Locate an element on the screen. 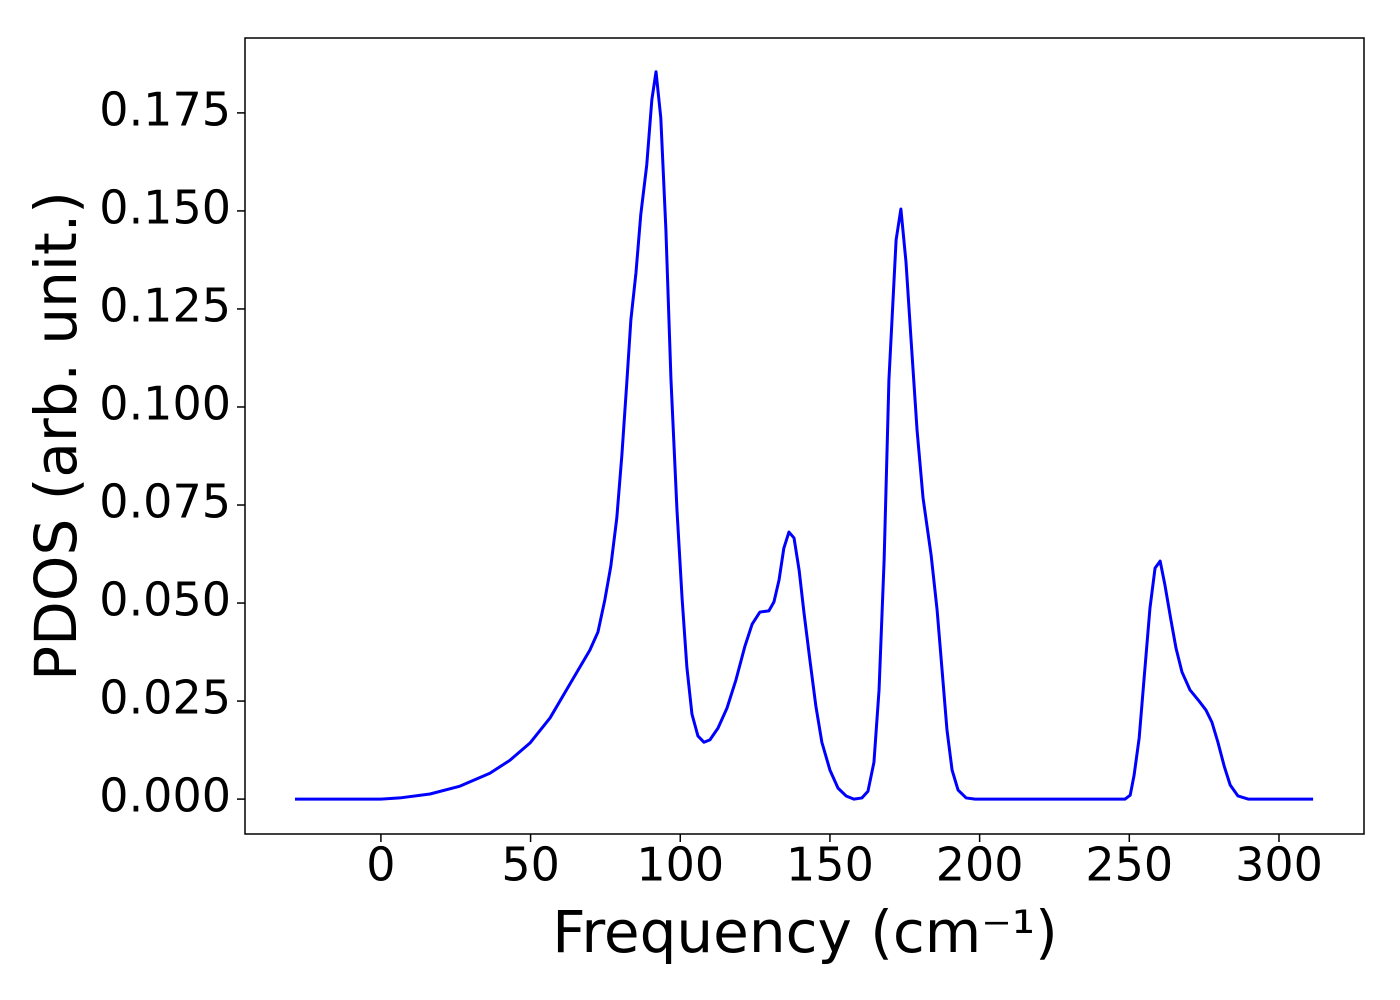 This screenshot has height=1000, width=1400. x-axis-label: Frequency (cm⁻¹) is located at coordinates (805, 932).